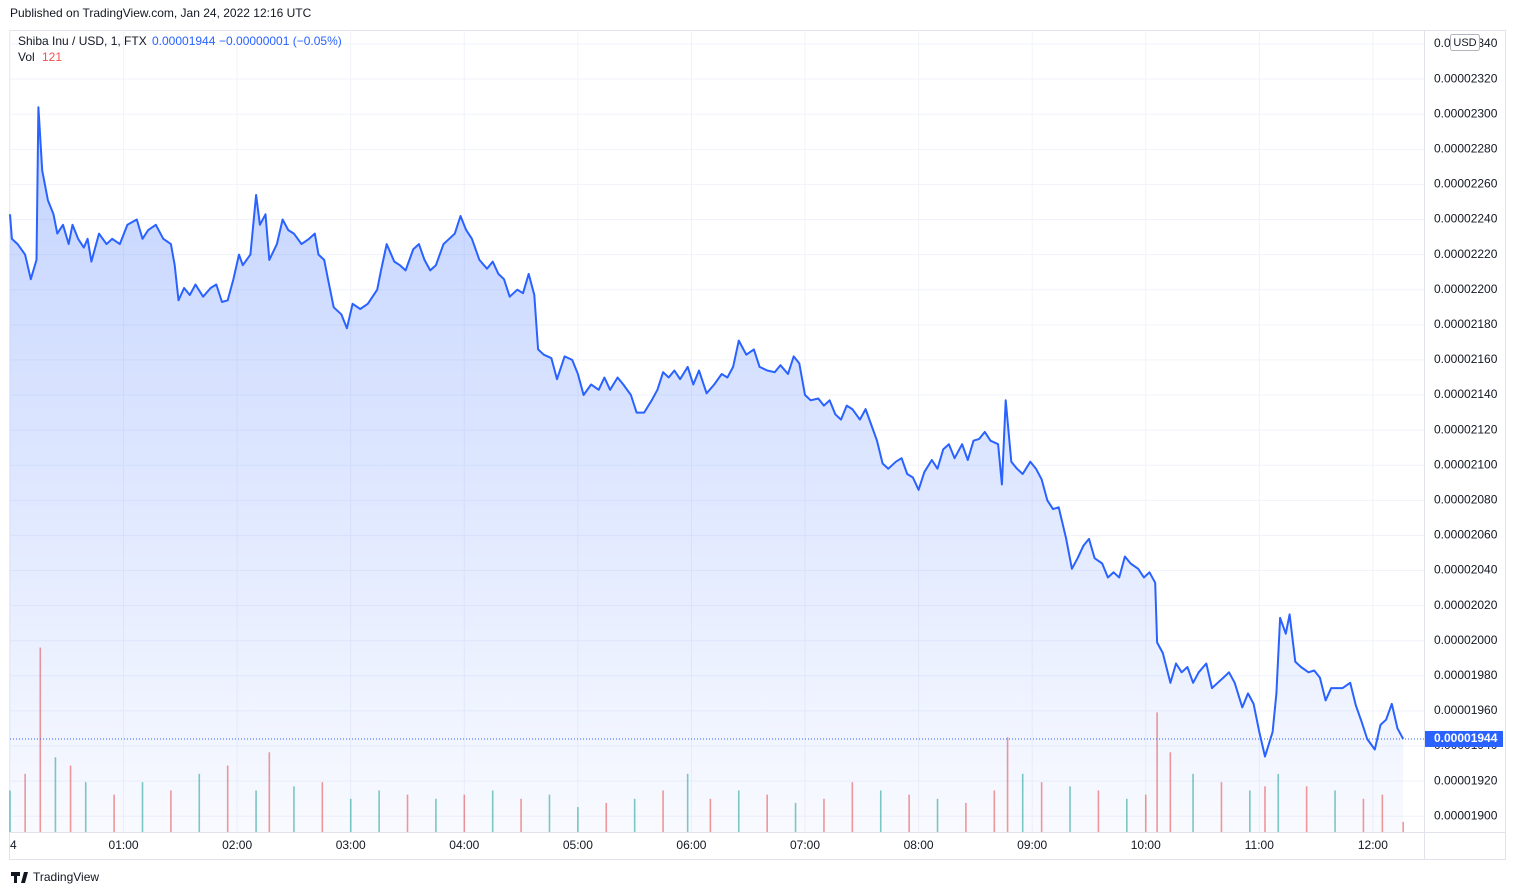 The height and width of the screenshot is (895, 1516). What do you see at coordinates (1466, 780) in the screenshot?
I see `y-tick-label: 0.00001920` at bounding box center [1466, 780].